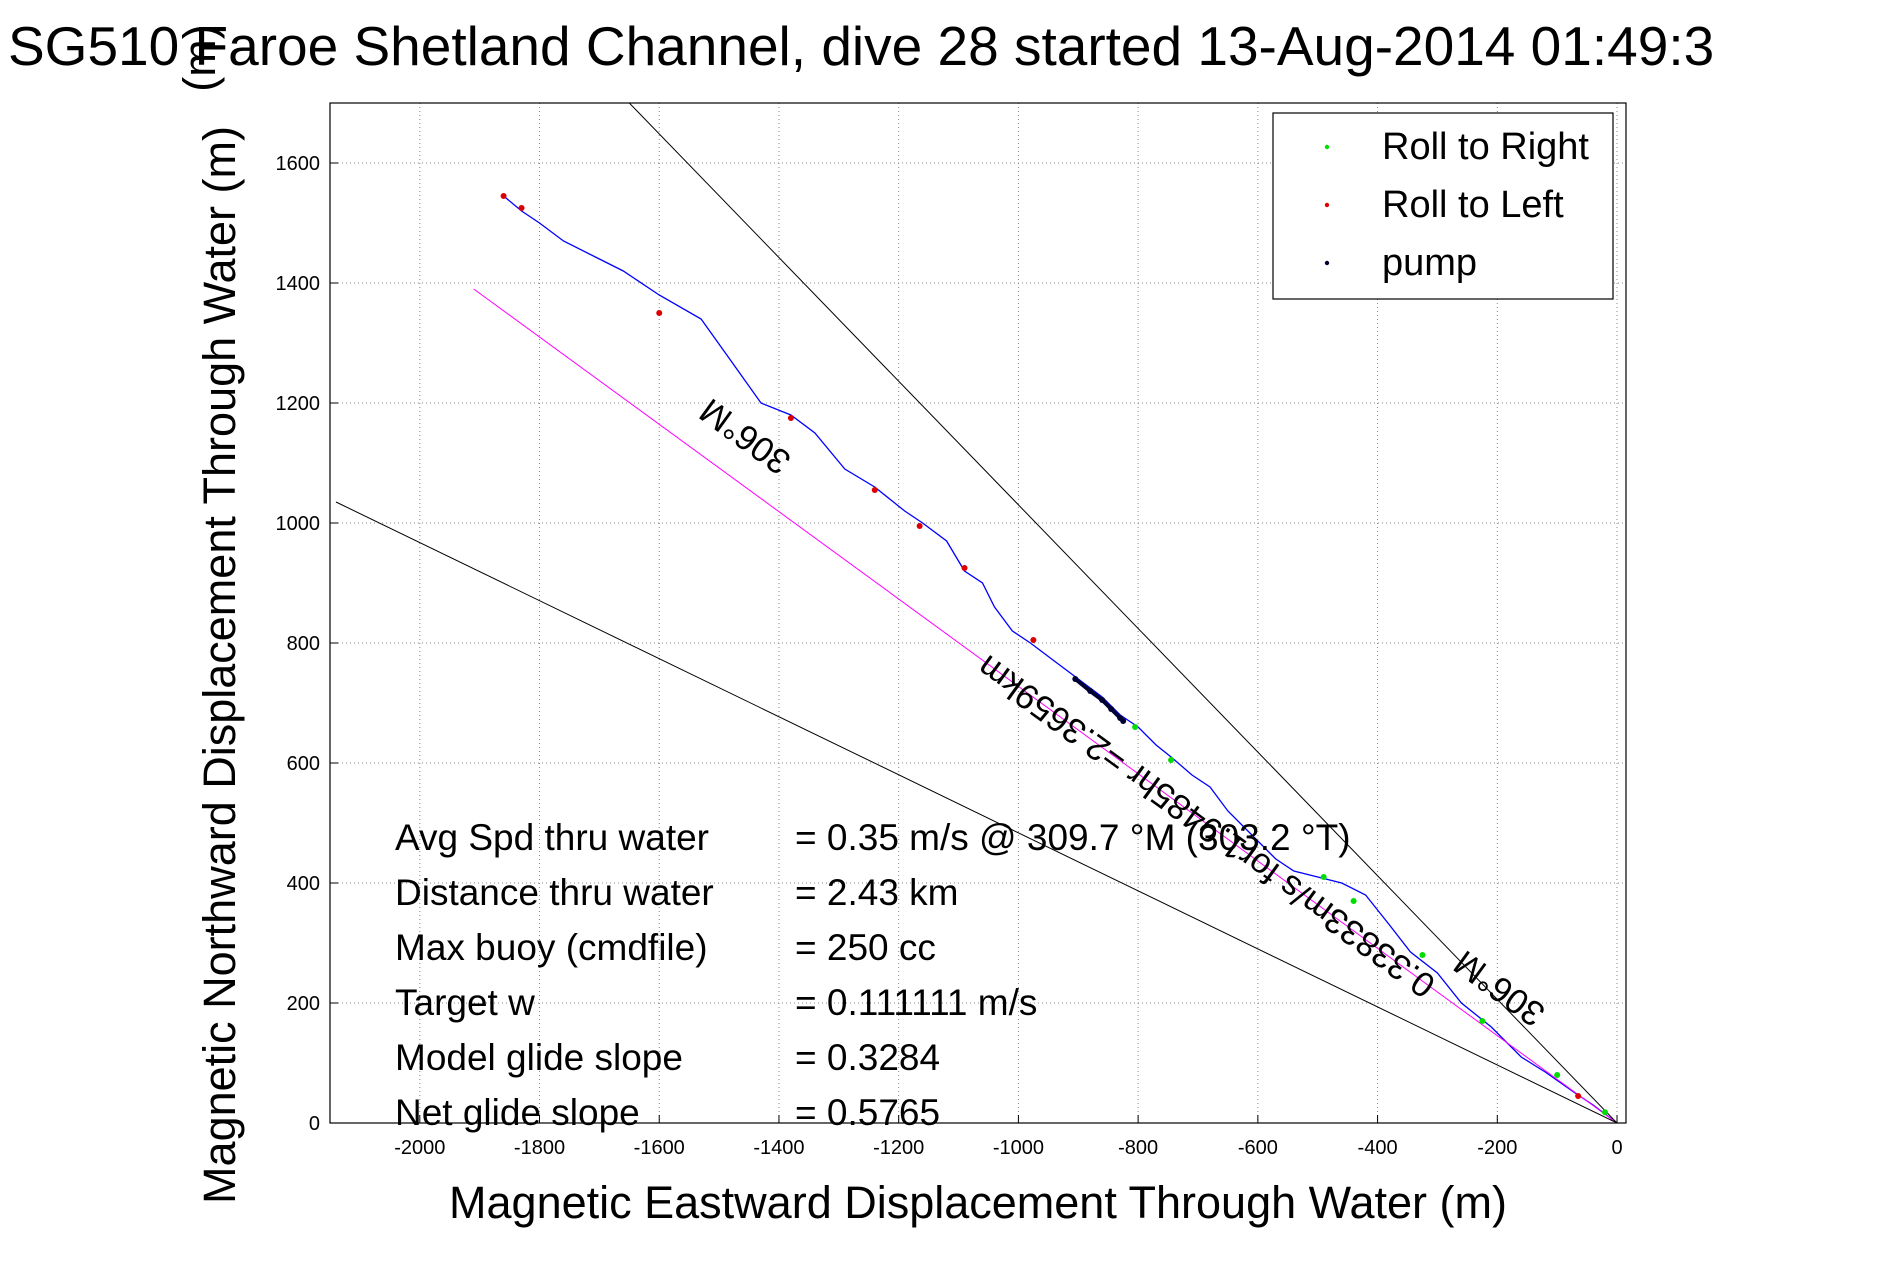 Image resolution: width=1891 pixels, height=1262 pixels. What do you see at coordinates (298, 404) in the screenshot?
I see `y-tick-label: 1200` at bounding box center [298, 404].